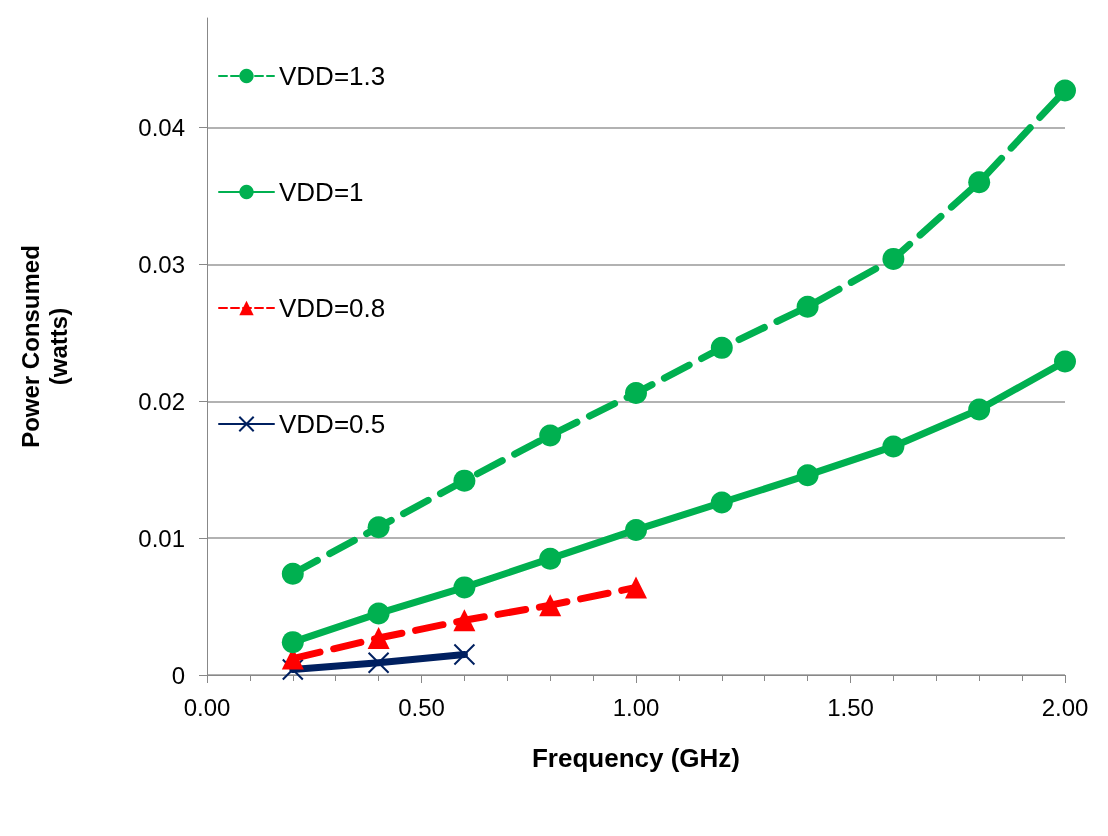  Describe the element at coordinates (636, 707) in the screenshot. I see `x-tick-label: 1.00` at that location.